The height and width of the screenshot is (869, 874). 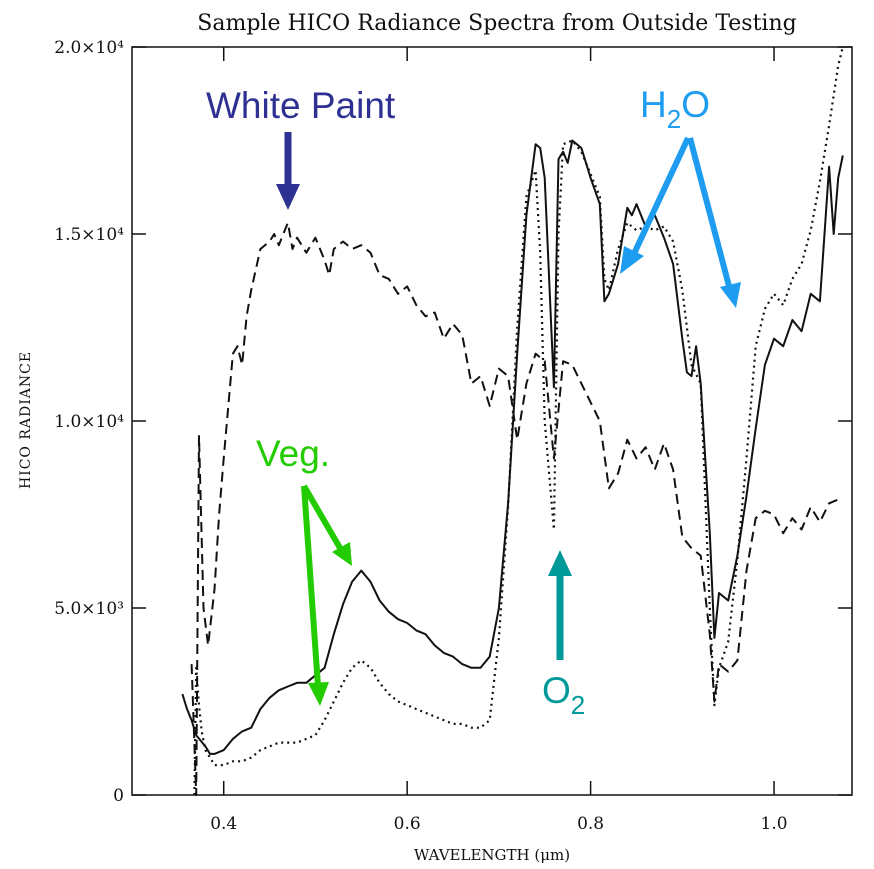 I want to click on annotation-h2o: H2O, so click(x=680, y=196).